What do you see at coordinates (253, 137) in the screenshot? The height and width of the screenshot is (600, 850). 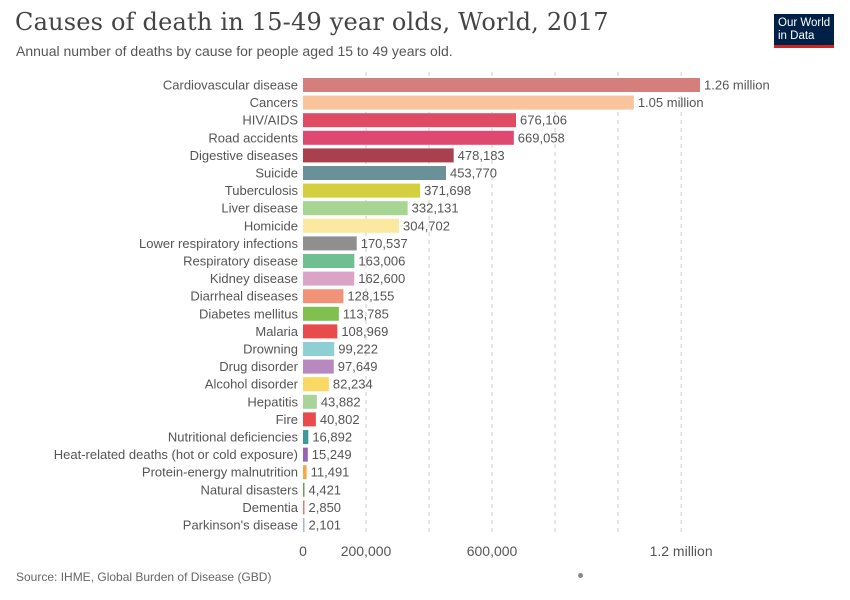 I see `category-label: Road accidents` at bounding box center [253, 137].